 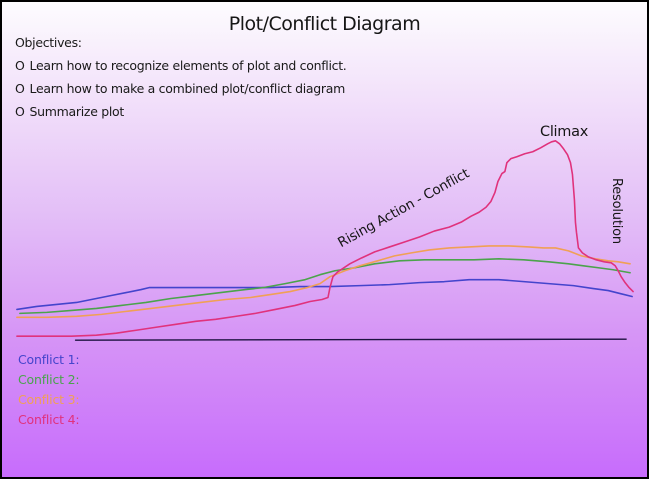 What do you see at coordinates (324, 24) in the screenshot?
I see `slide-title: Plot/Conflict Diagram` at bounding box center [324, 24].